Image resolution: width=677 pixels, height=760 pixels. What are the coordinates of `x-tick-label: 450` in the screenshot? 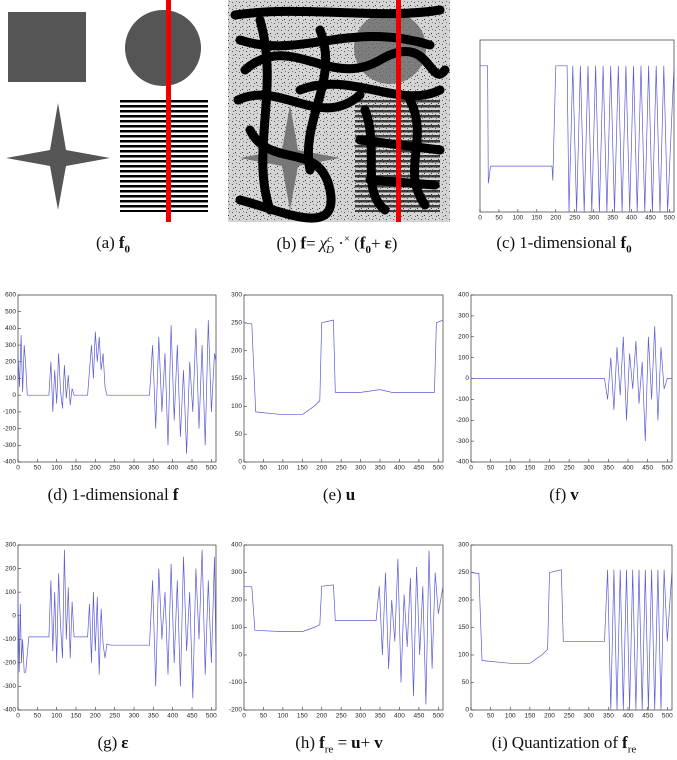 It's located at (418, 468).